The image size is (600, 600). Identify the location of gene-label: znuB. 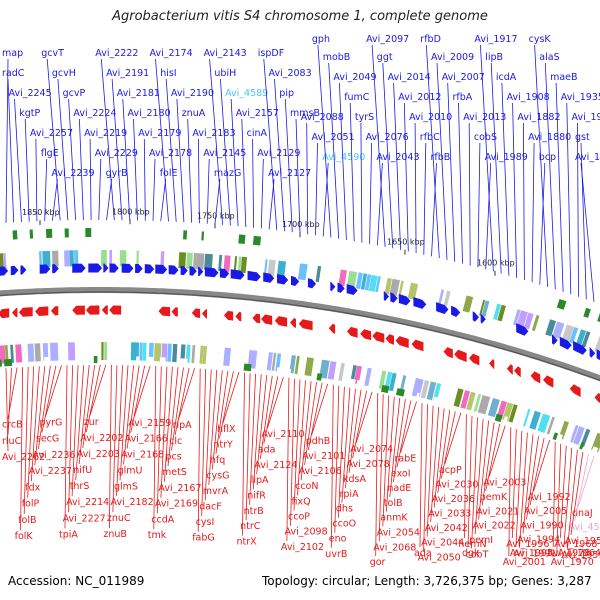
(115, 534).